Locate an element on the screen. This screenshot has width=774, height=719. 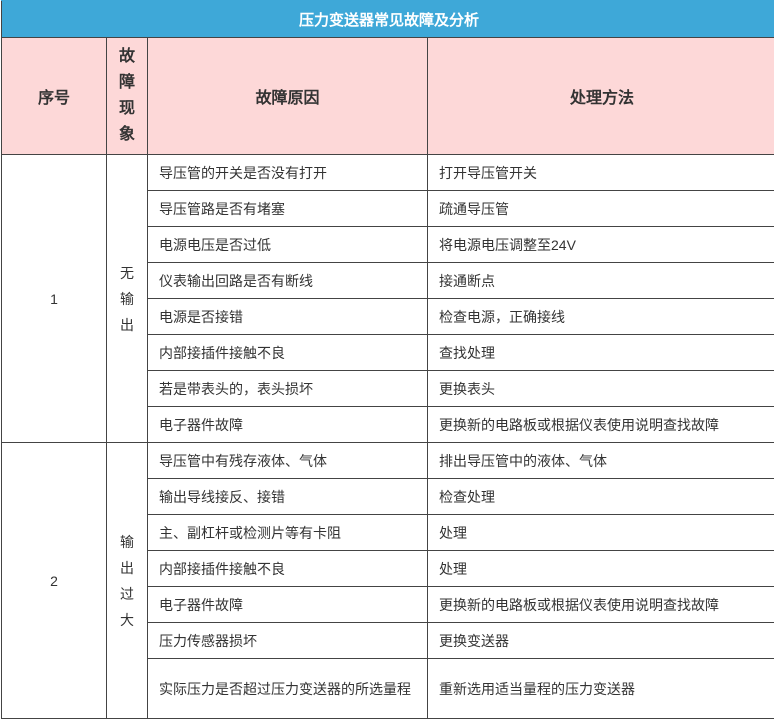
fault-phenomenon: 无输出 is located at coordinates (127, 299).